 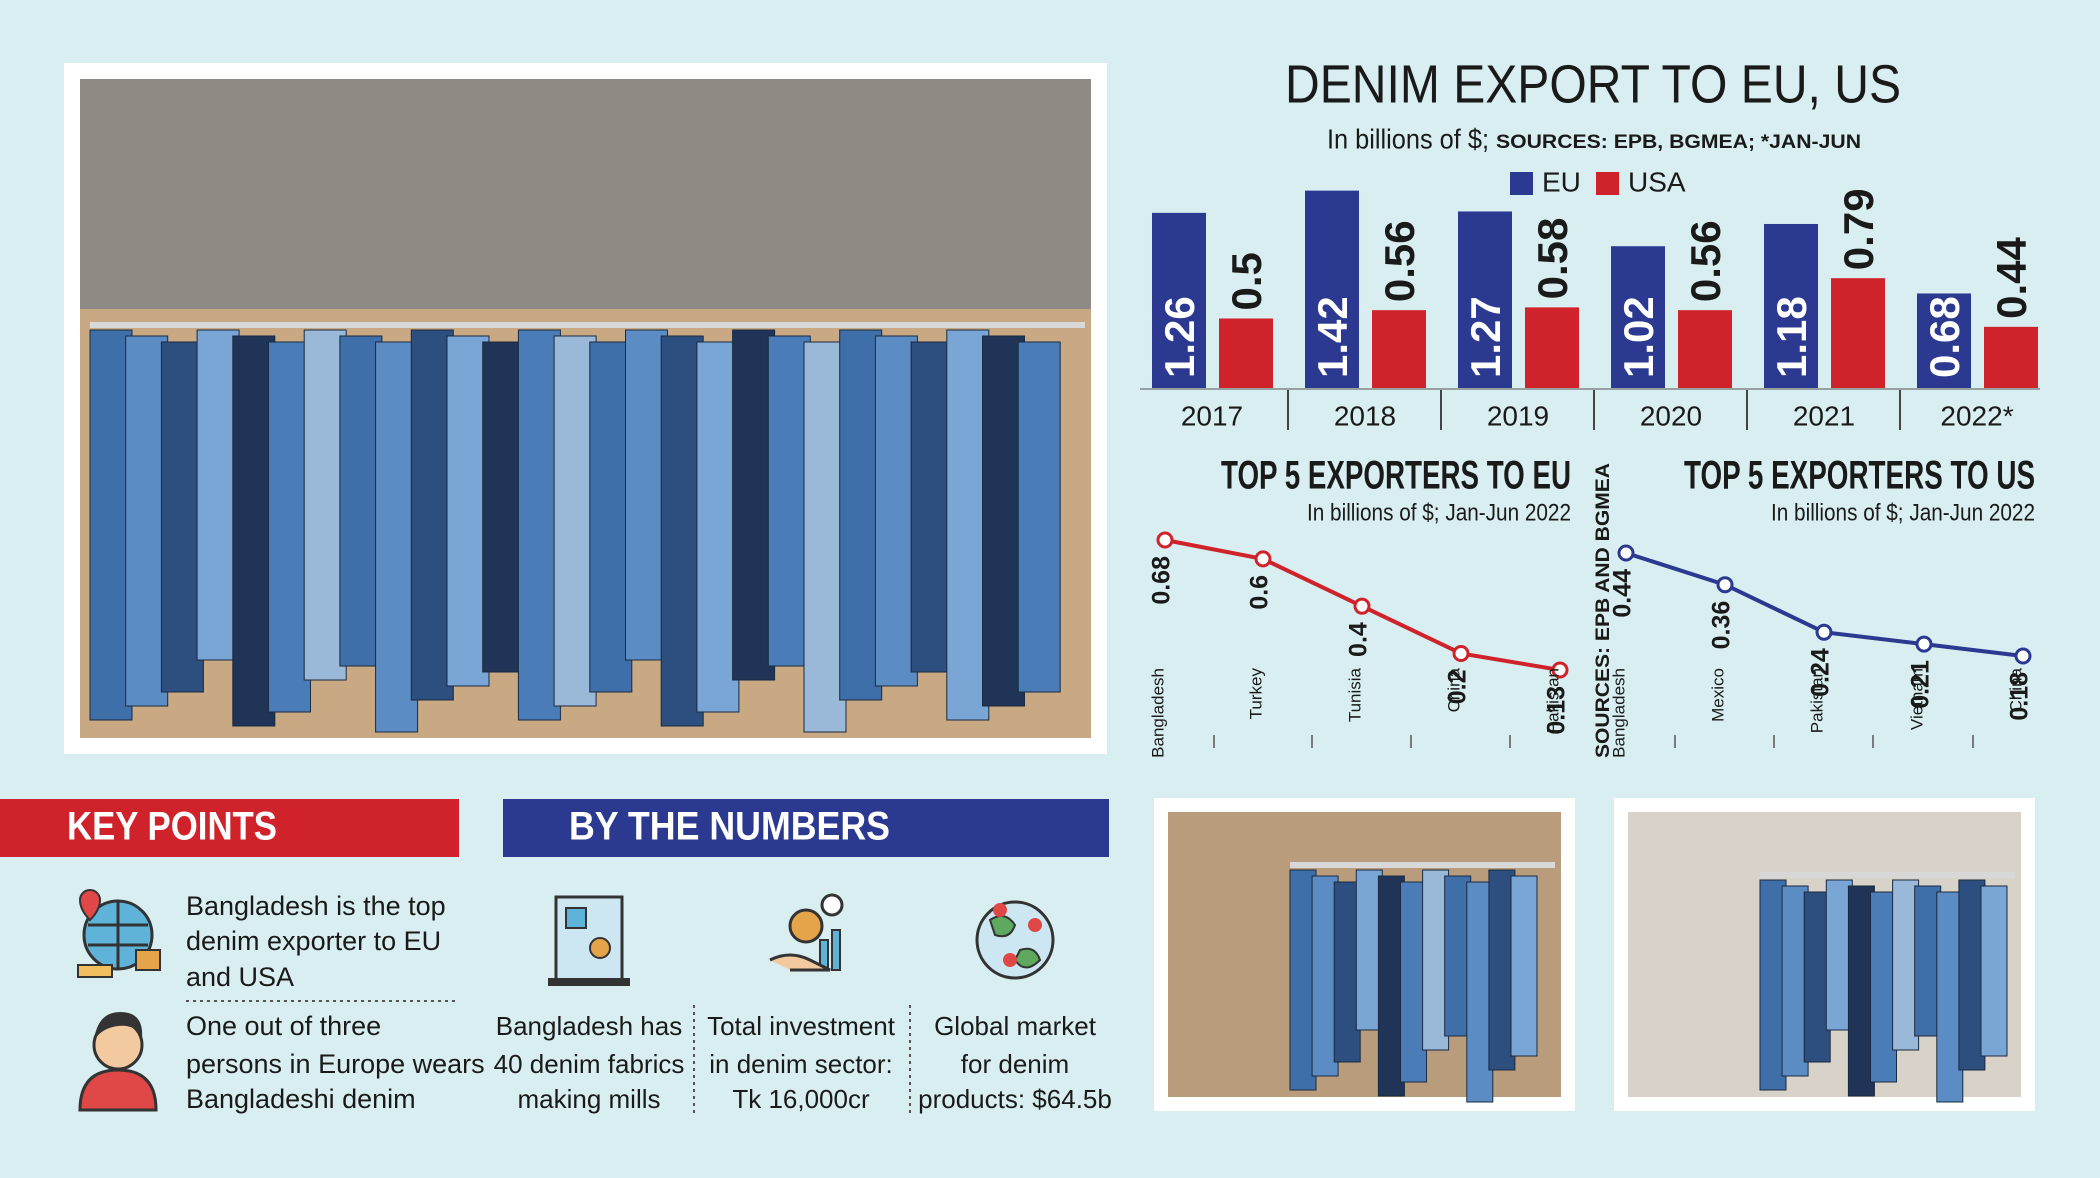 What do you see at coordinates (283, 1026) in the screenshot?
I see `key-point-text: One out of three` at bounding box center [283, 1026].